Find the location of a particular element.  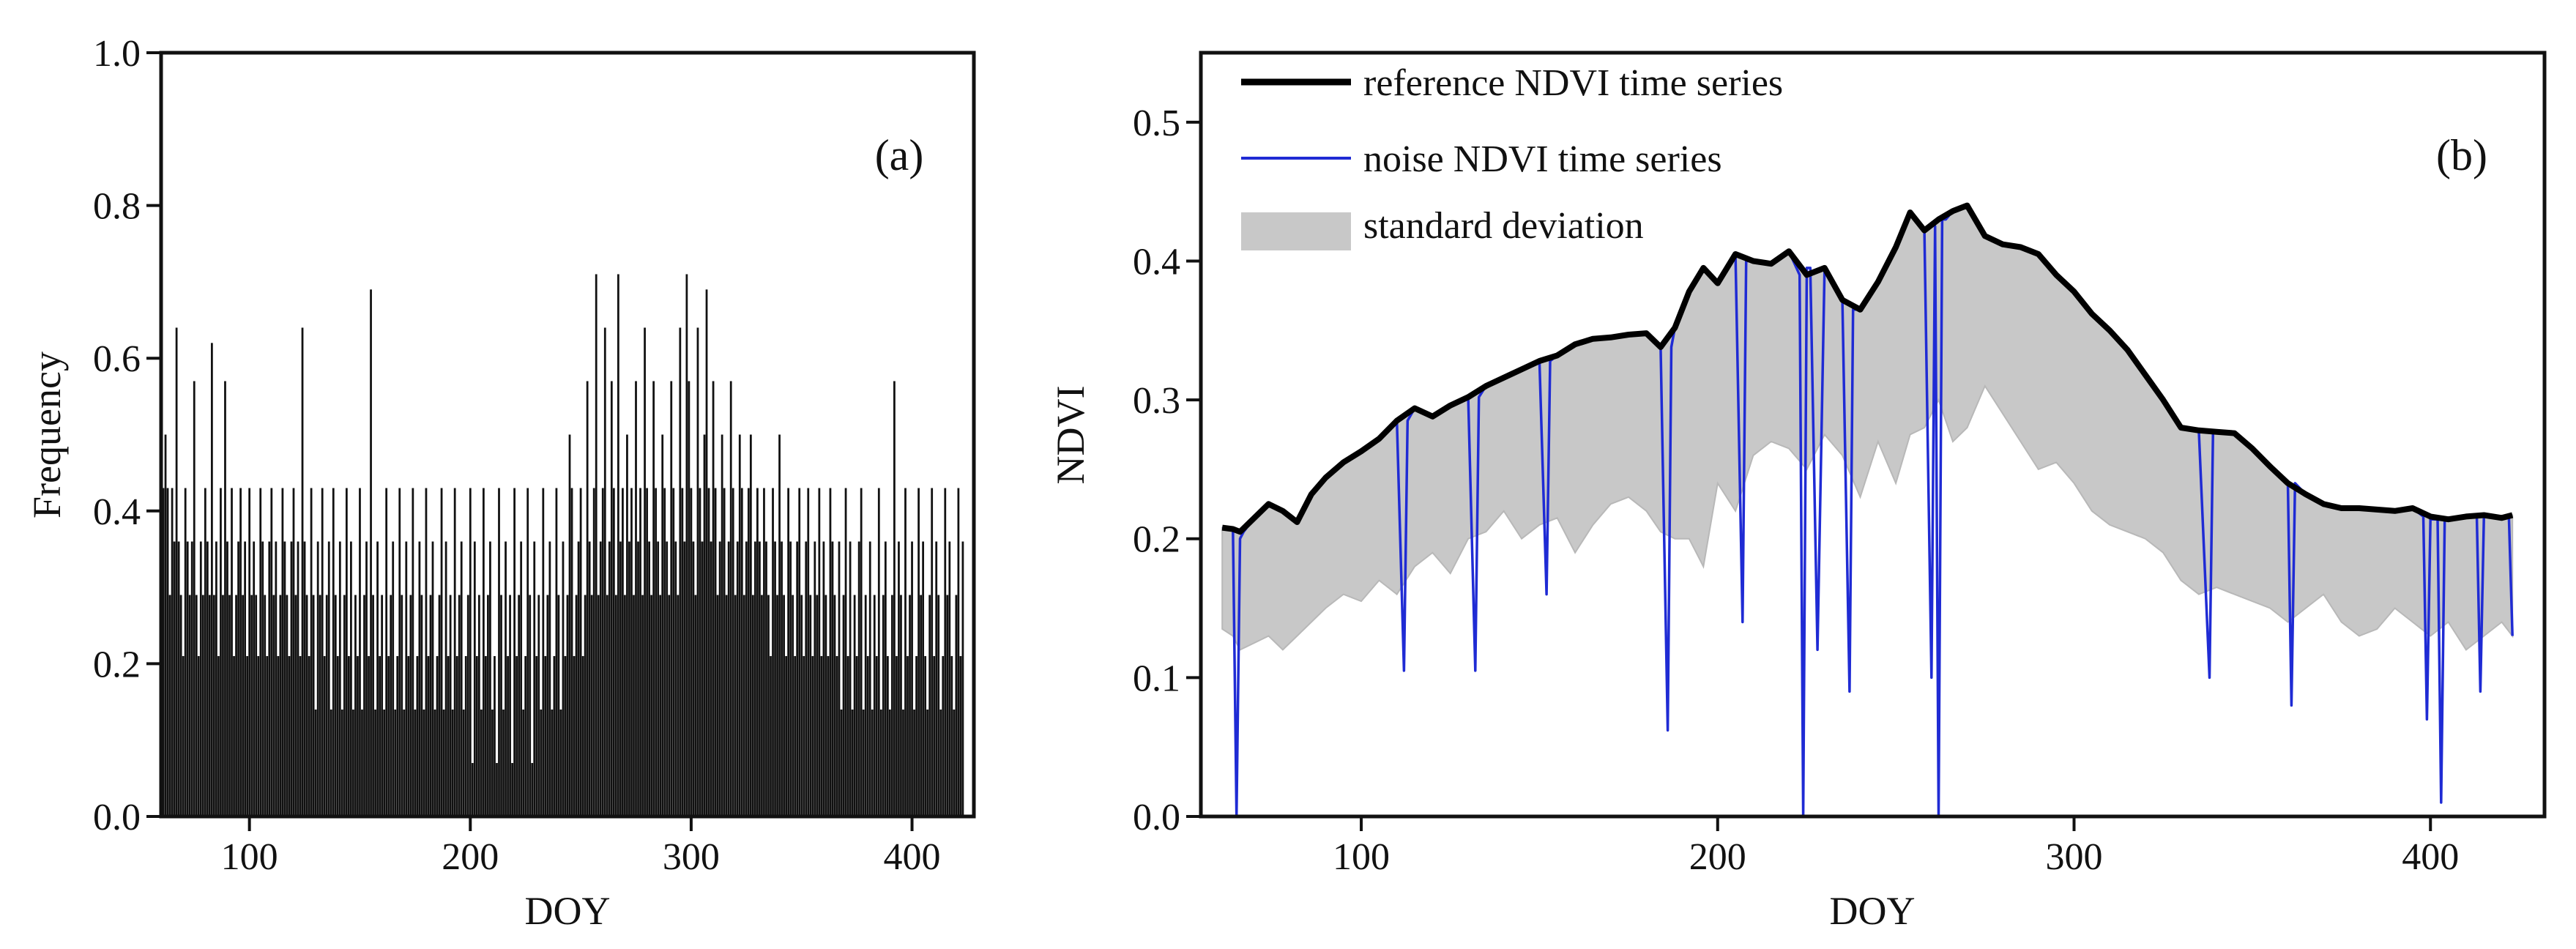

panel-b-y-tick-label: 0.4 is located at coordinates (1156, 262).